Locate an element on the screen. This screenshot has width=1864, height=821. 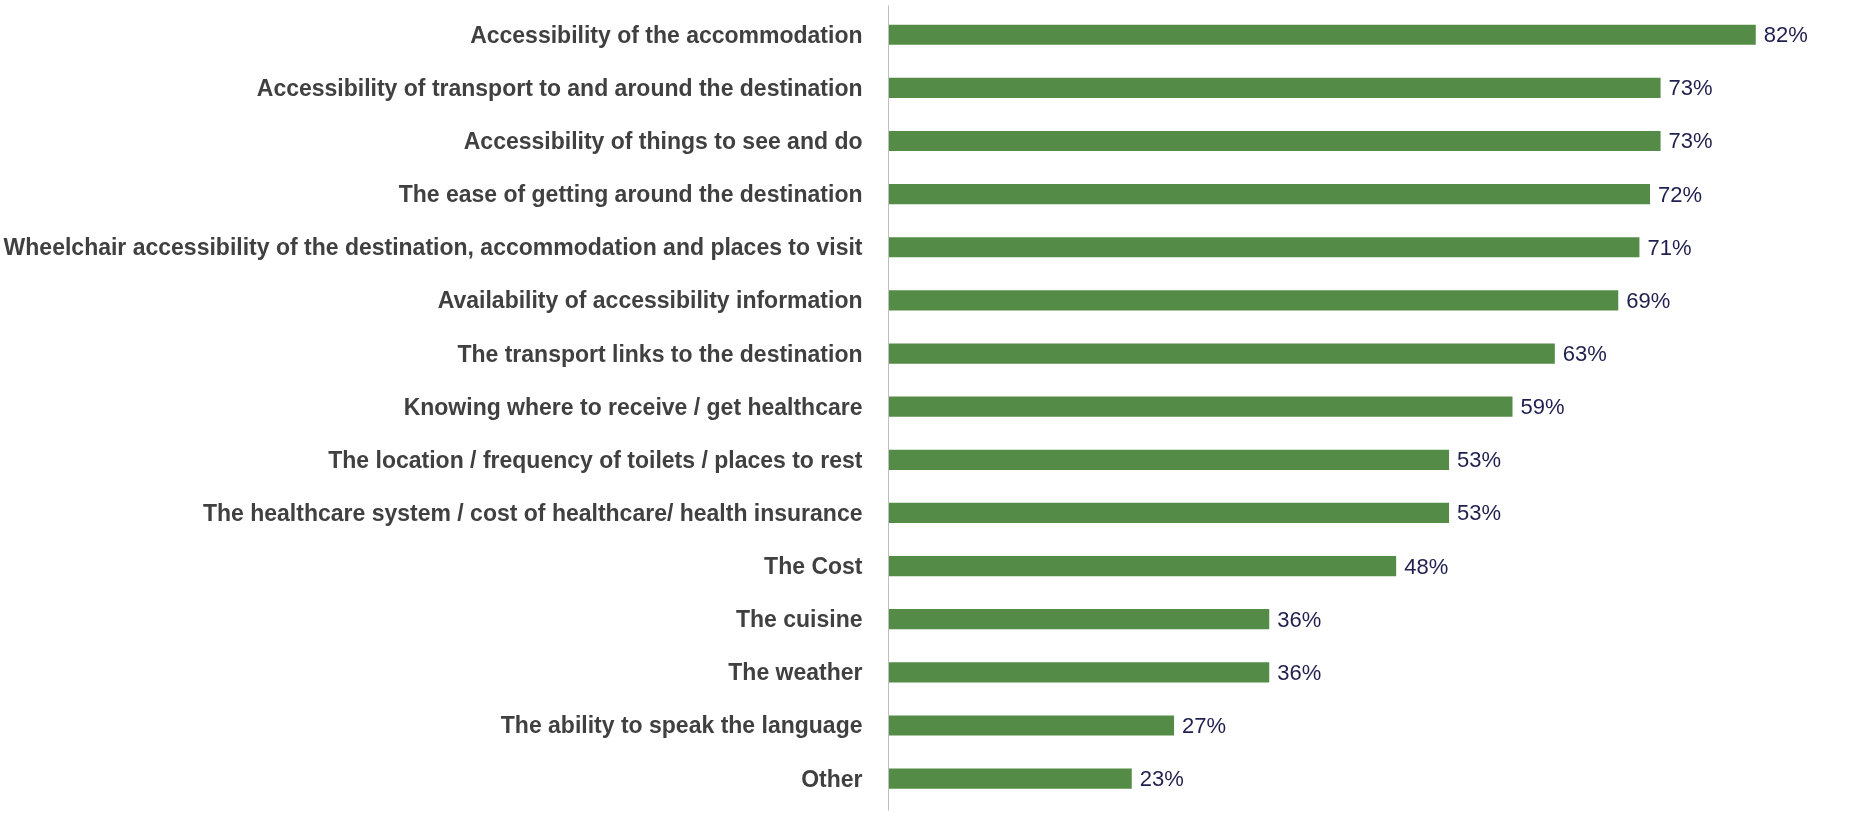
data-label: 72% is located at coordinates (1680, 194).